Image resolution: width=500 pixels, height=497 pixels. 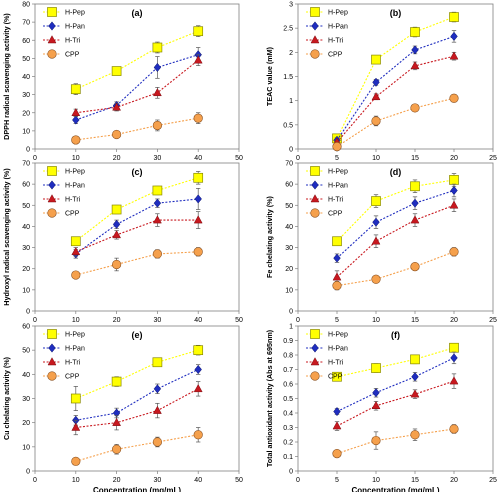 I want to click on legend-label: H-Pep, so click(x=338, y=172).